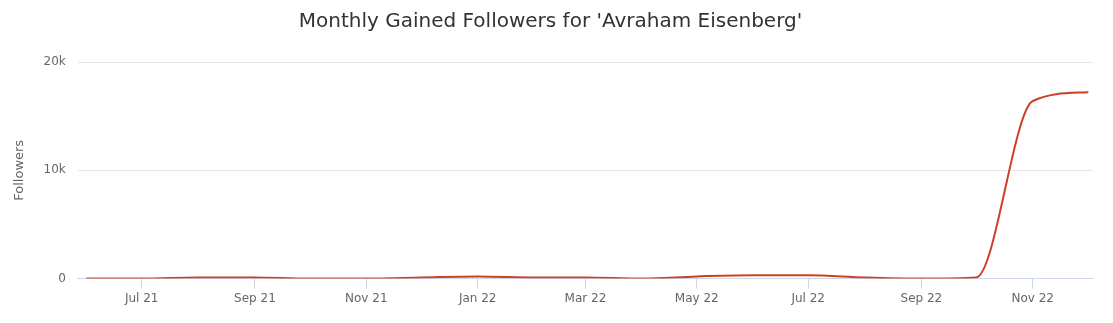 This screenshot has height=323, width=1113. Describe the element at coordinates (141, 297) in the screenshot. I see `x-tick-label: Jul 21` at that location.